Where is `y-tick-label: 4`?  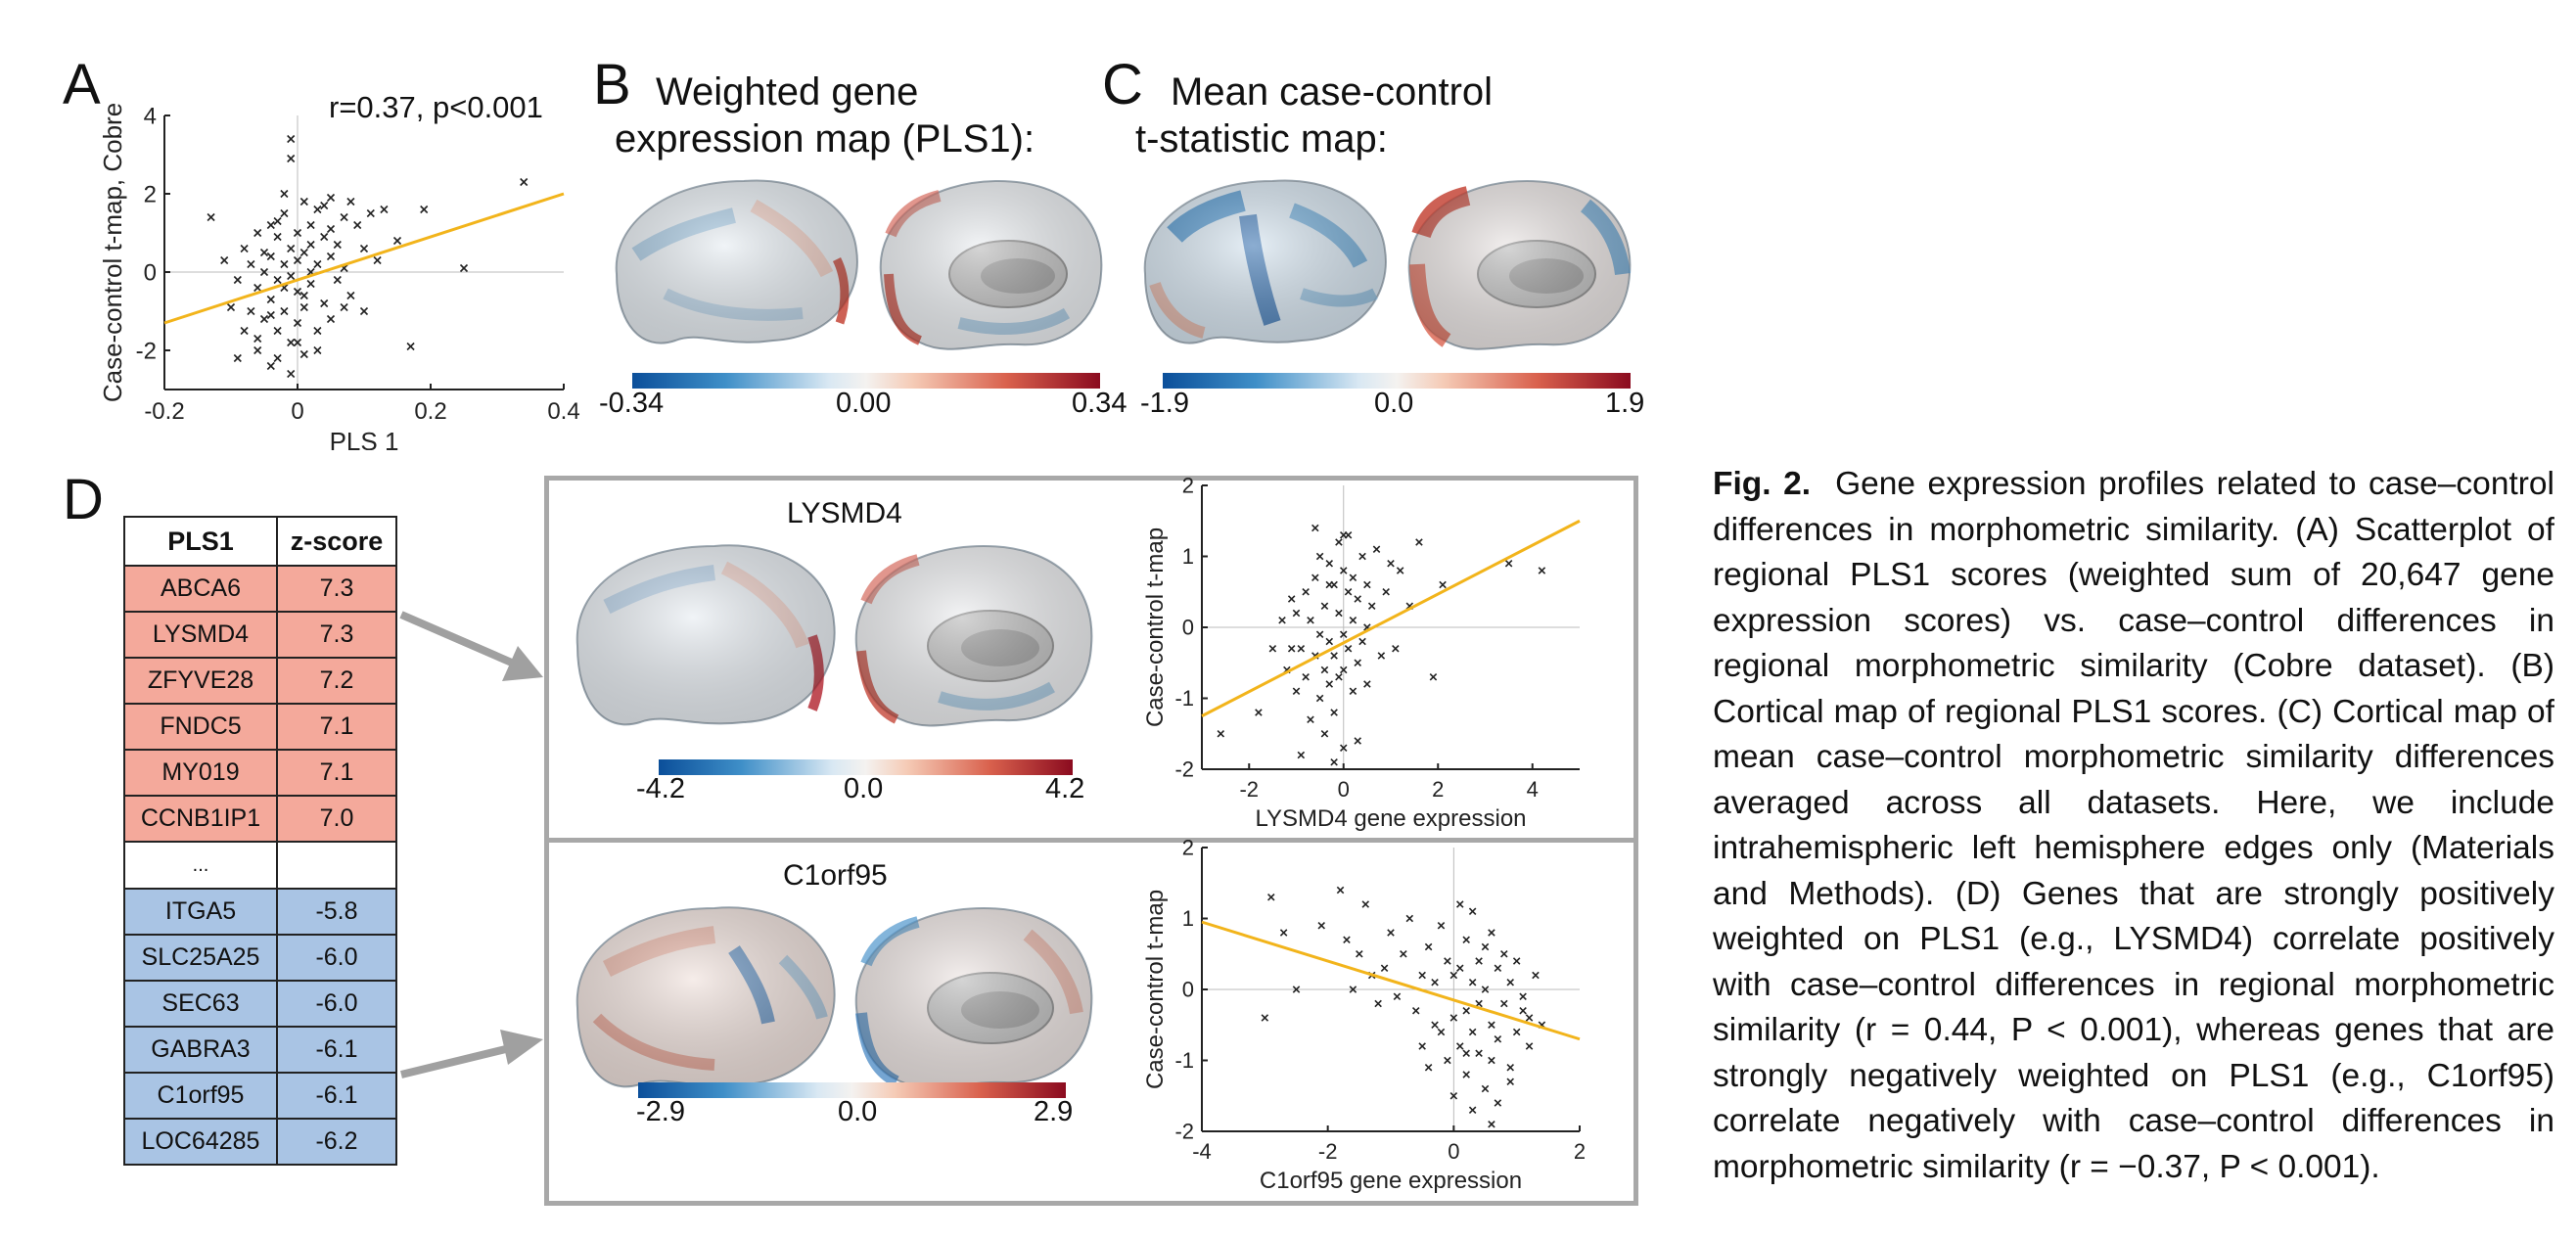 y-tick-label: 4 is located at coordinates (151, 116).